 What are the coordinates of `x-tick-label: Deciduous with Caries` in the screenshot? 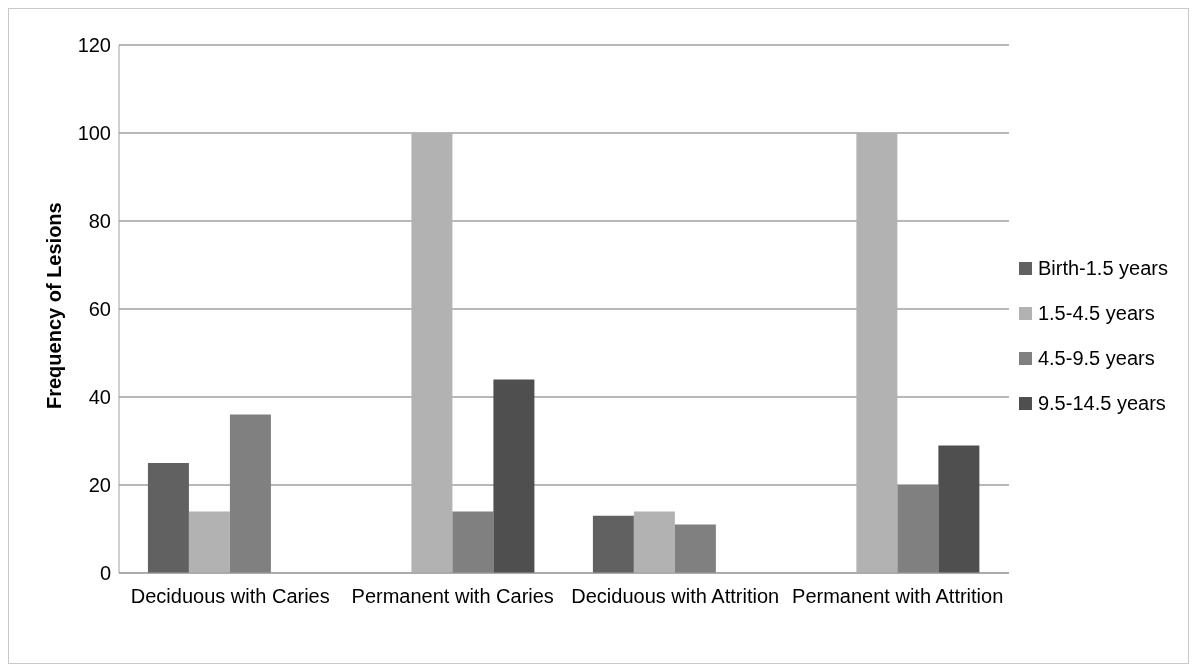 It's located at (230, 596).